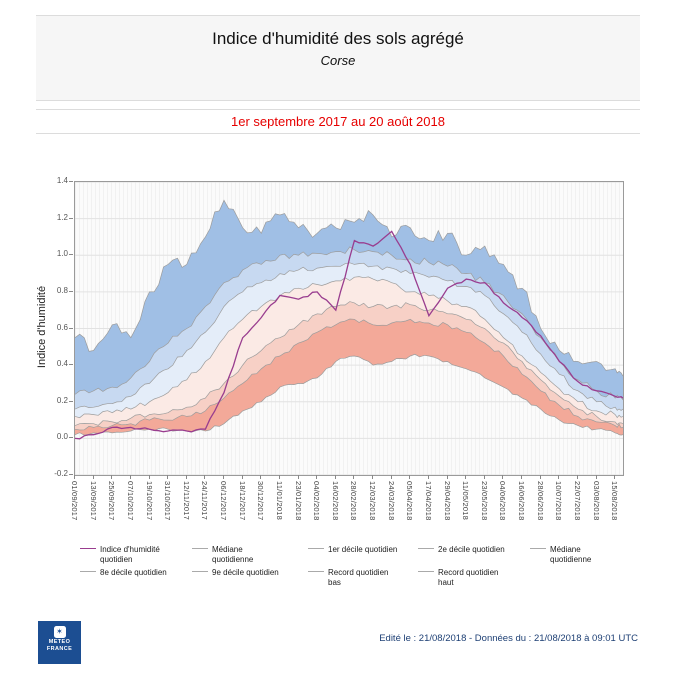  Describe the element at coordinates (62, 180) in the screenshot. I see `y-tick-label: 1.4` at that location.